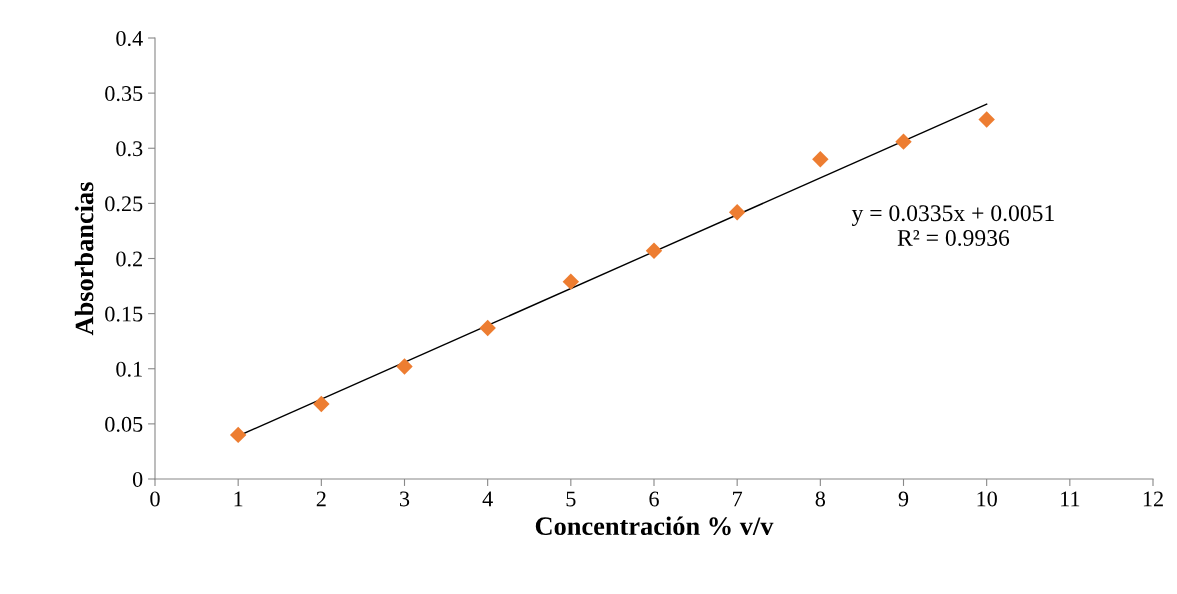  What do you see at coordinates (487, 499) in the screenshot?
I see `x-tick-label: 4` at bounding box center [487, 499].